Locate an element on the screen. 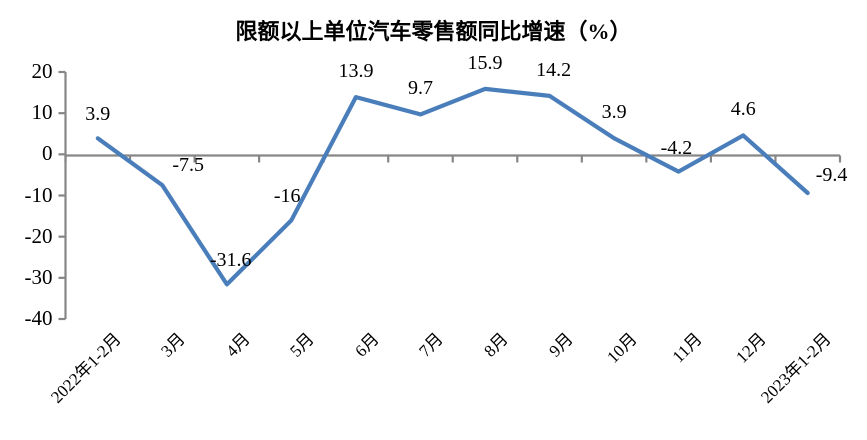 This screenshot has width=867, height=440. y-axis-tick-label: -30 is located at coordinates (38, 276).